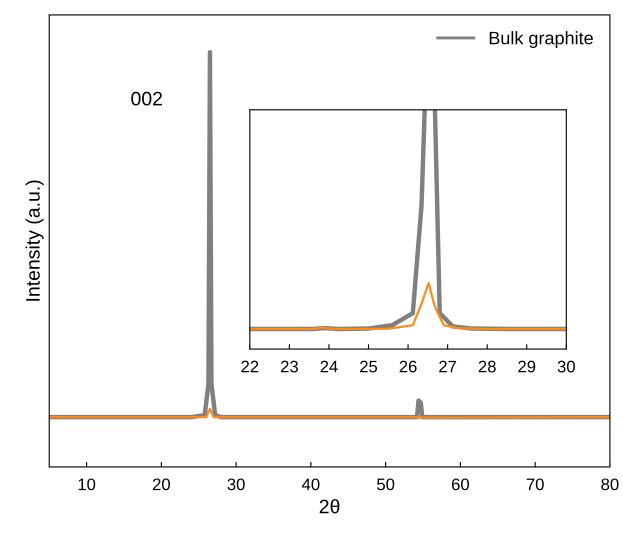  What do you see at coordinates (329, 366) in the screenshot?
I see `x-tick-label: 24` at bounding box center [329, 366].